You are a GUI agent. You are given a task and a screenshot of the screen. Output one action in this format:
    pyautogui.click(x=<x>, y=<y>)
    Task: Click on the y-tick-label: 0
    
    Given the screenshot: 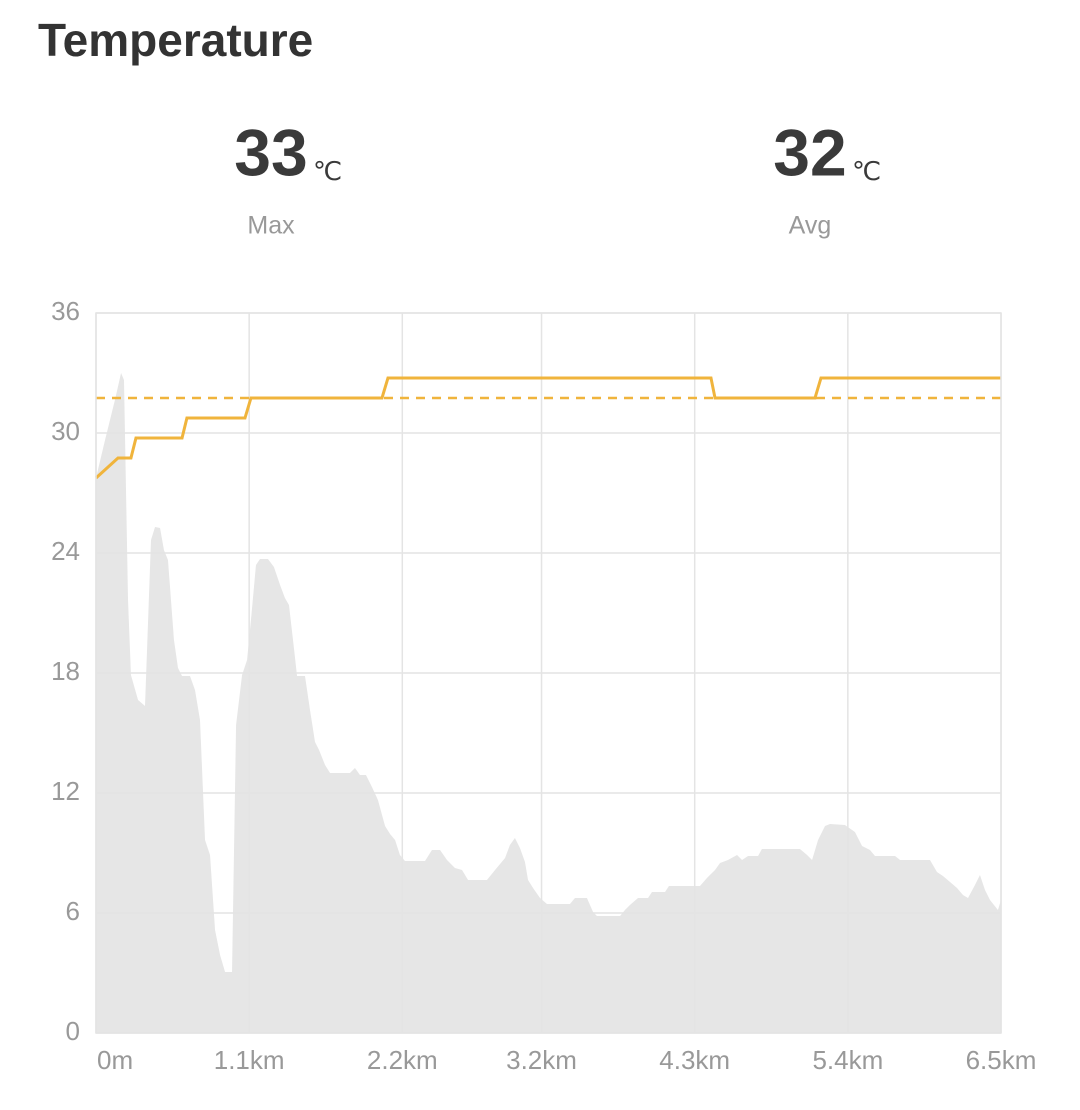 What is the action you would take?
    pyautogui.click(x=73, y=1031)
    